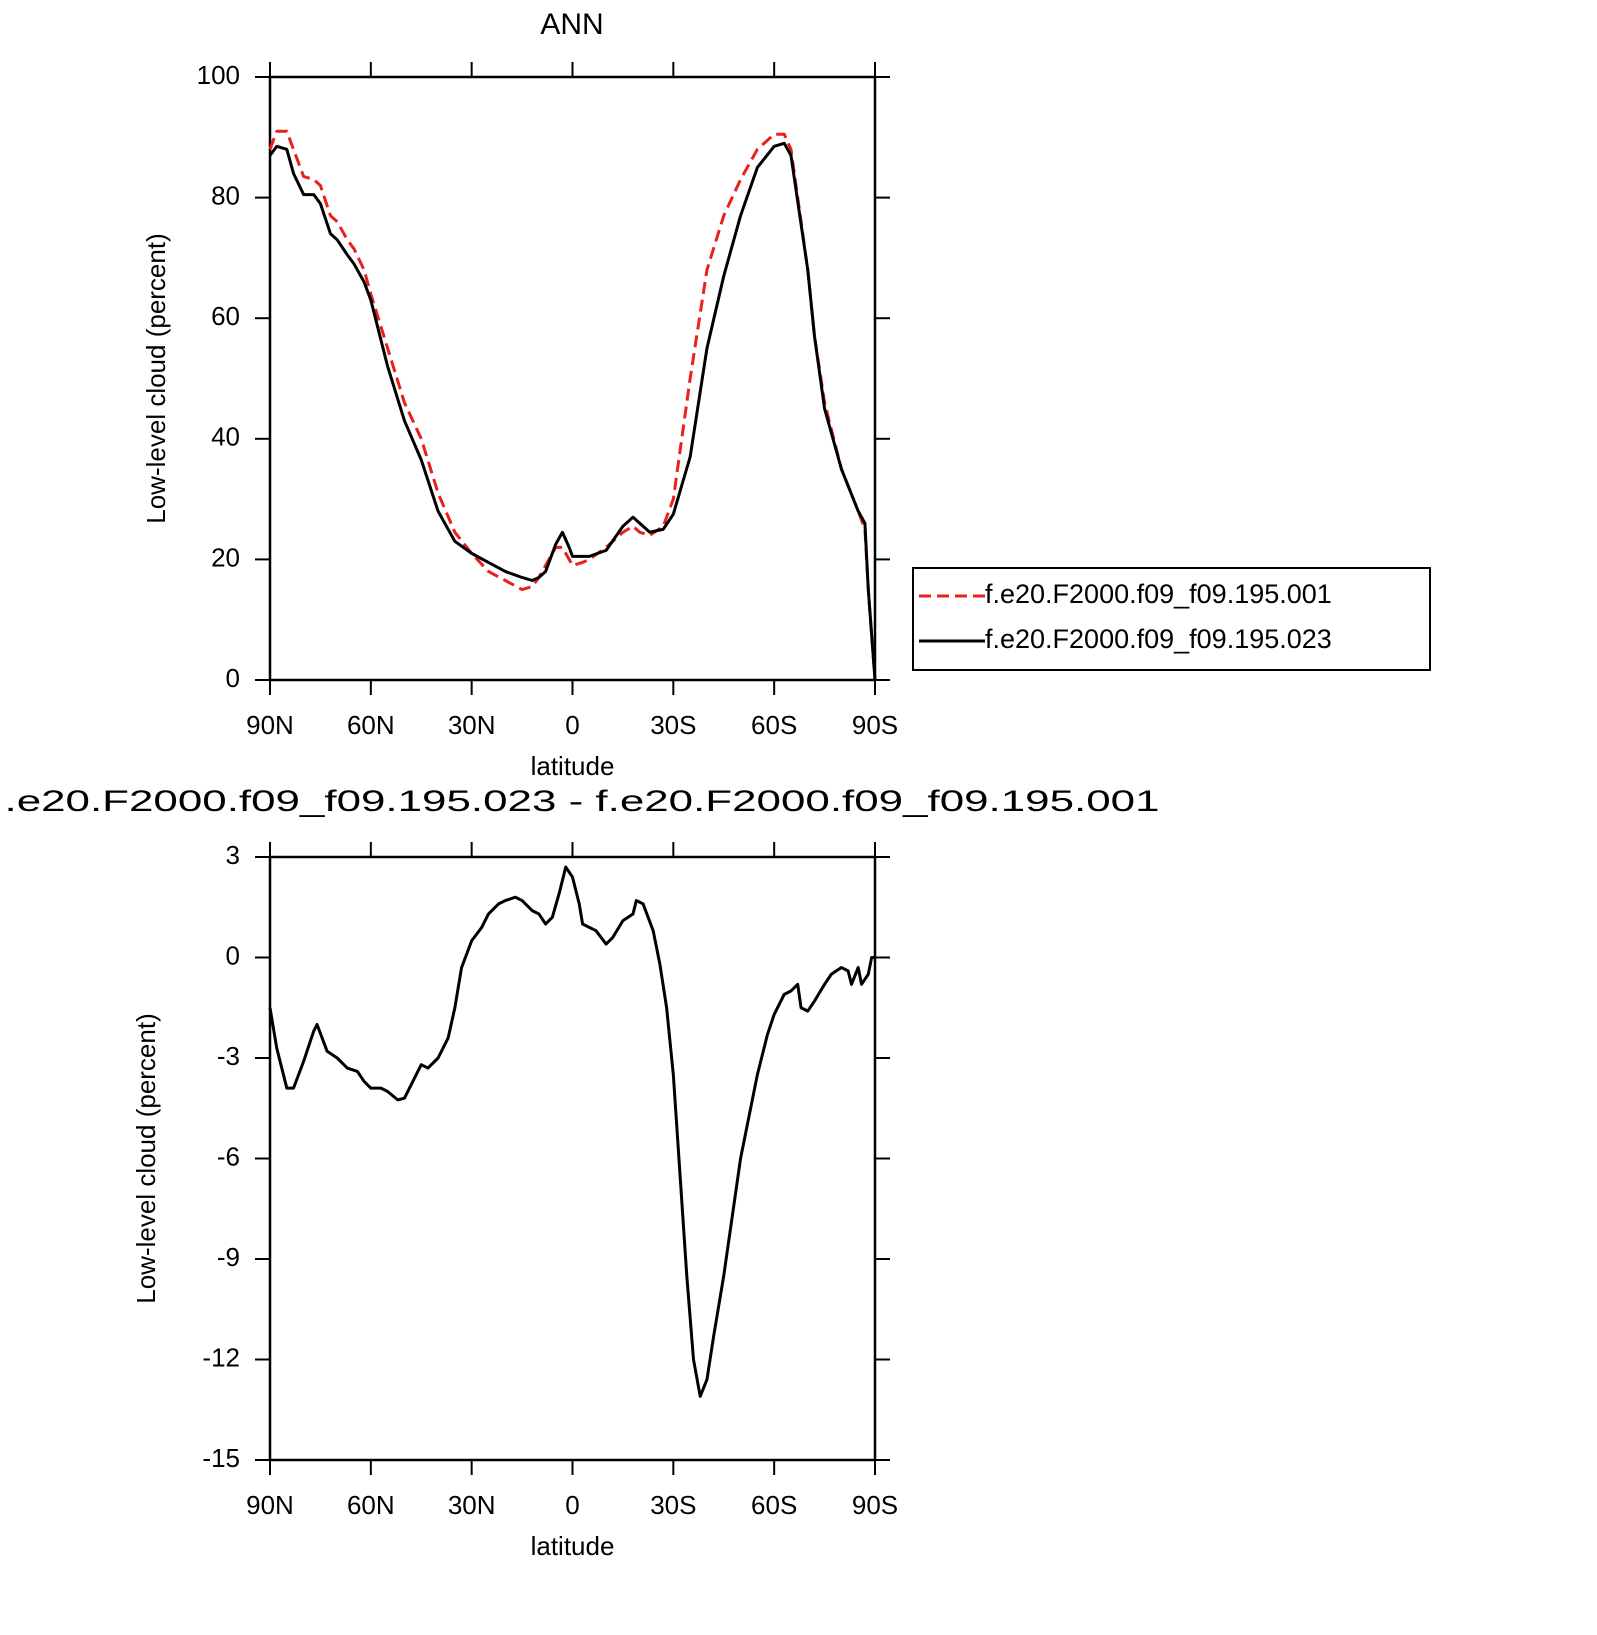 The height and width of the screenshot is (1635, 1597). What do you see at coordinates (1158, 594) in the screenshot?
I see `legend-label: f.e20.F2000.f09_f09.195.001` at bounding box center [1158, 594].